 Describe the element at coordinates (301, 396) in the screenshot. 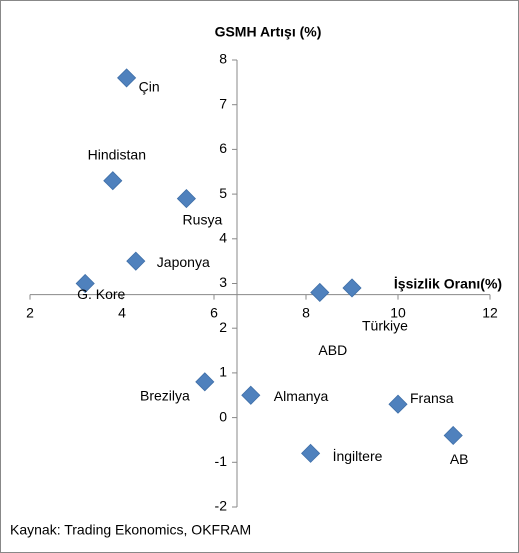

I see `point-label: Almanya` at that location.